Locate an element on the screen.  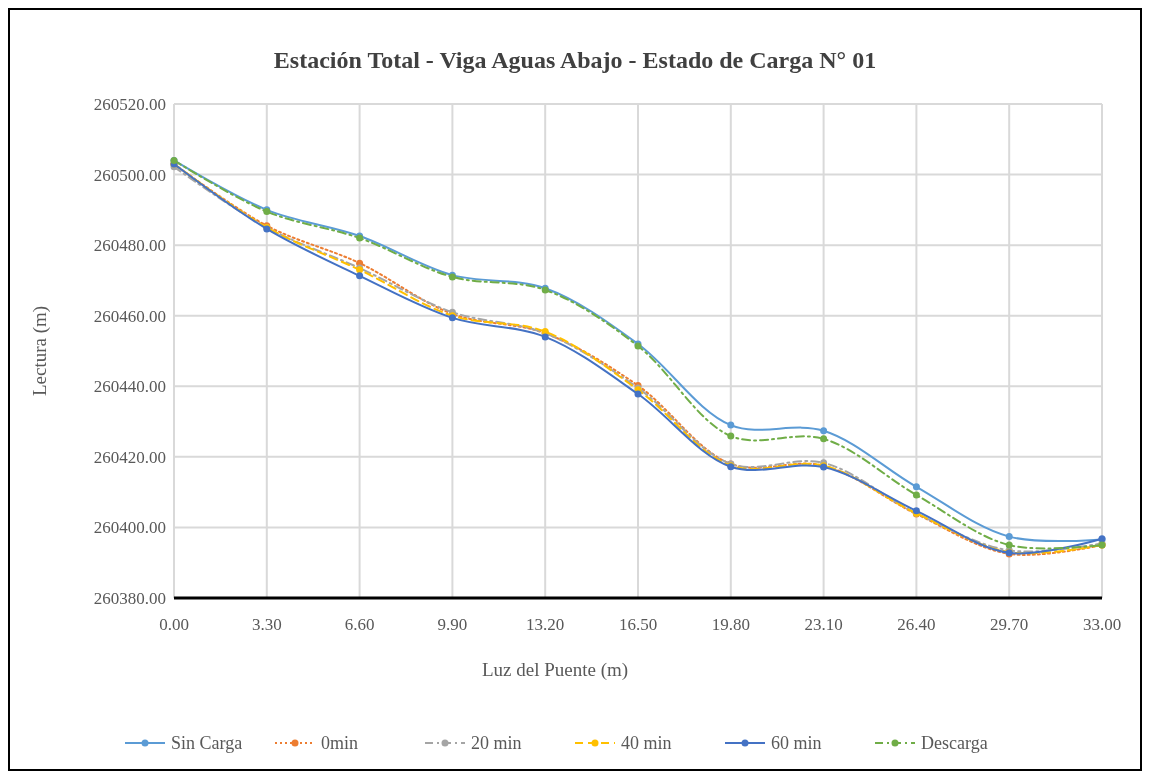
legend-label: Descarga is located at coordinates (954, 743).